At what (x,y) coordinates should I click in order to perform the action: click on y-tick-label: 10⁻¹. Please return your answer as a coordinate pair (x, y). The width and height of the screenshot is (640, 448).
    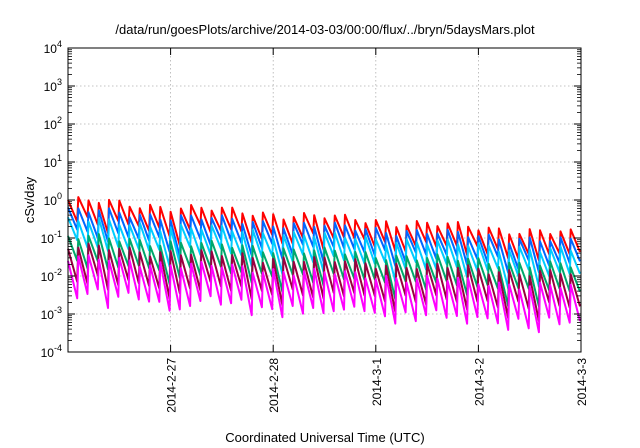
    Looking at the image, I should click on (51, 237).